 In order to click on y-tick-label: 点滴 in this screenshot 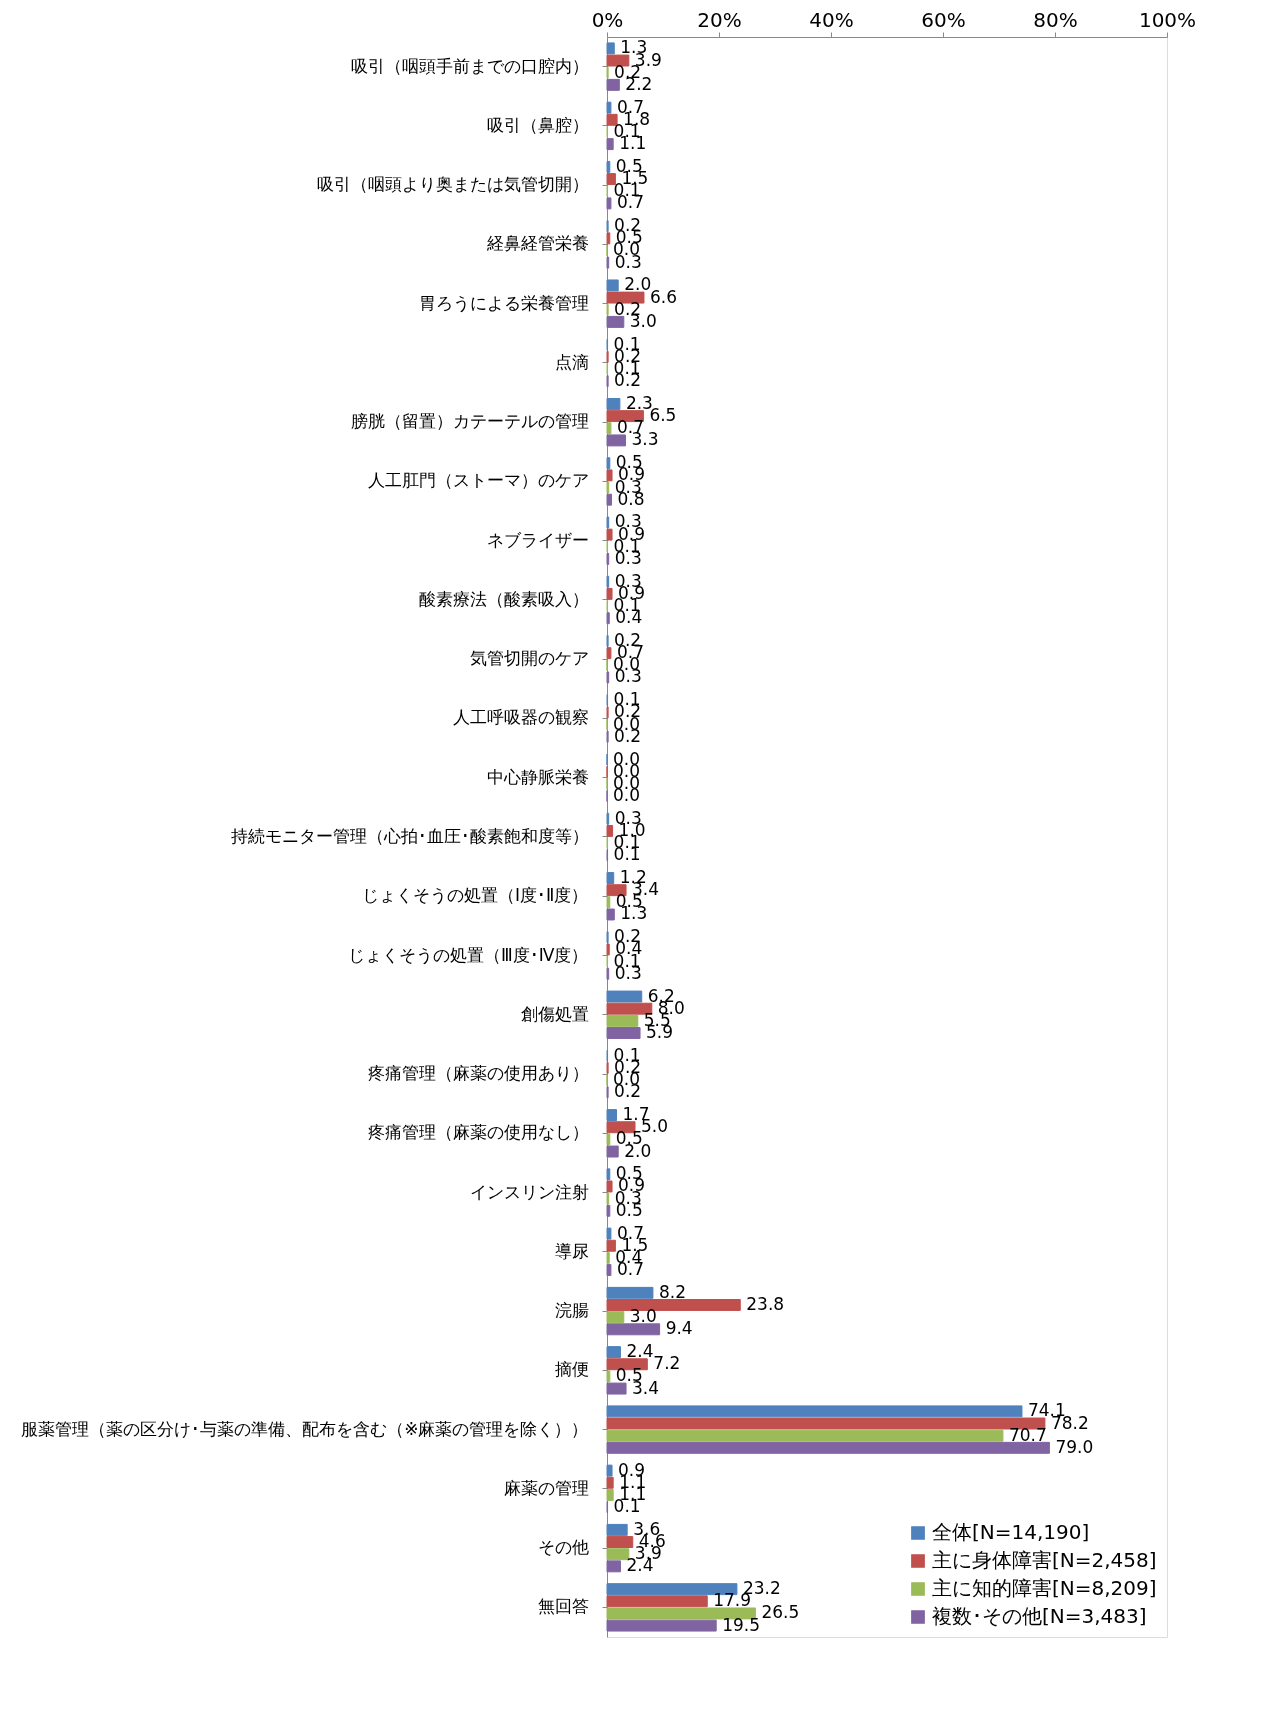, I will do `click(571, 361)`.